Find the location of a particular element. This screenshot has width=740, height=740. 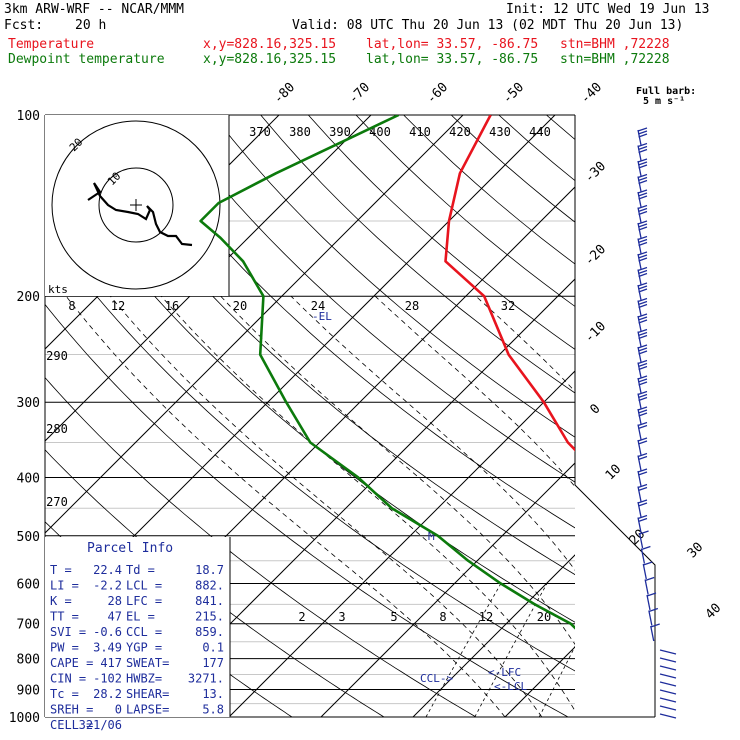

moist-adiabat is located at coordinates (723, 506).